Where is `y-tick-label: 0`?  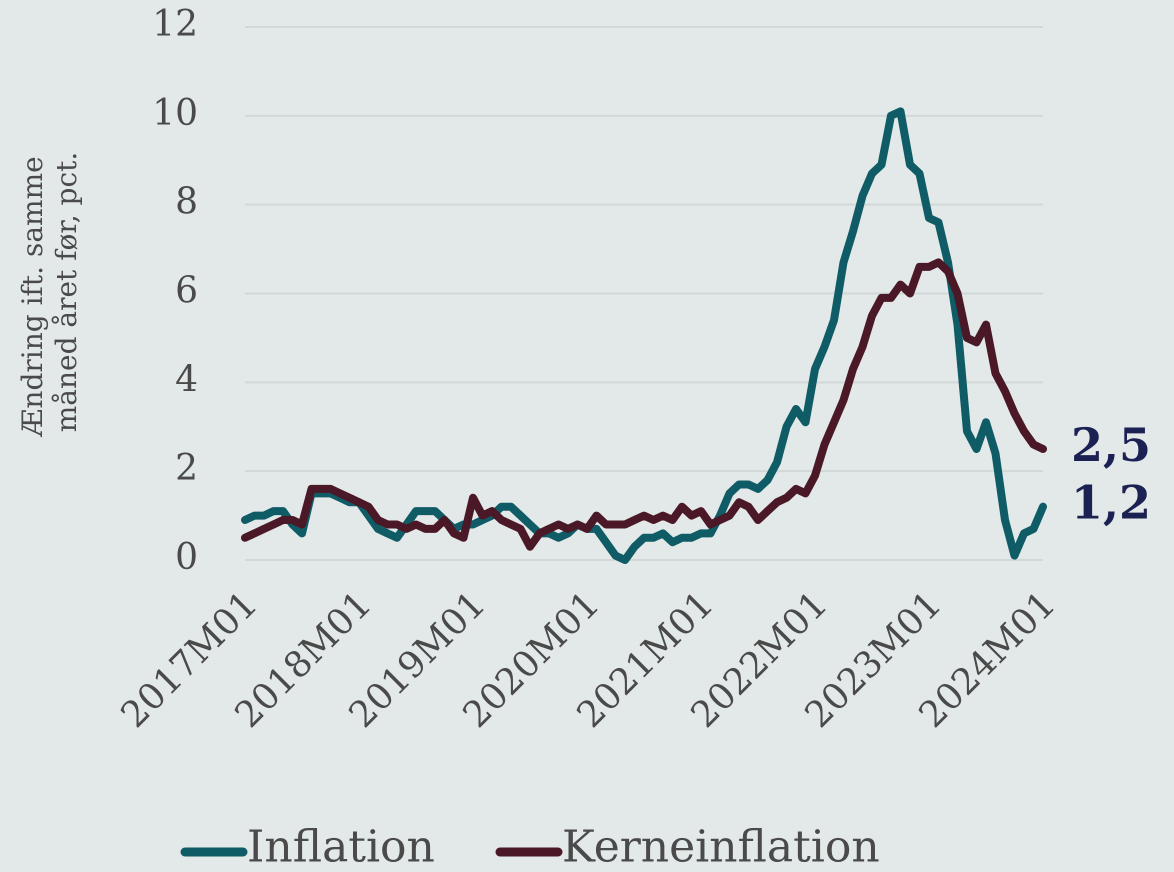
y-tick-label: 0 is located at coordinates (186, 557).